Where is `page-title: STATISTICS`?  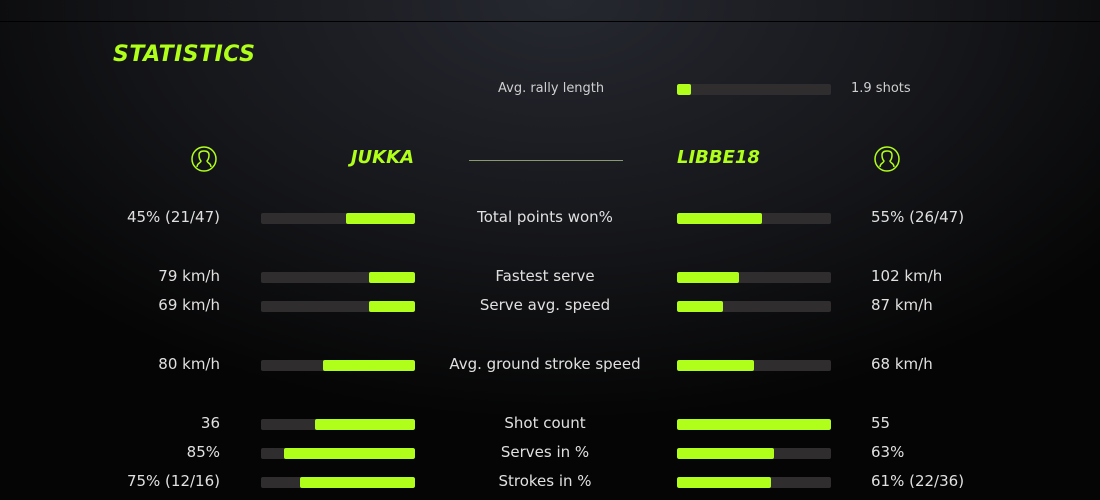
page-title: STATISTICS is located at coordinates (184, 54).